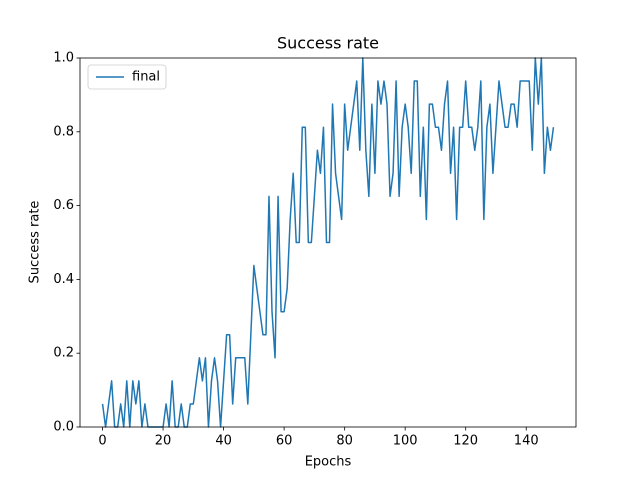  I want to click on chart-title: Success rate, so click(328, 43).